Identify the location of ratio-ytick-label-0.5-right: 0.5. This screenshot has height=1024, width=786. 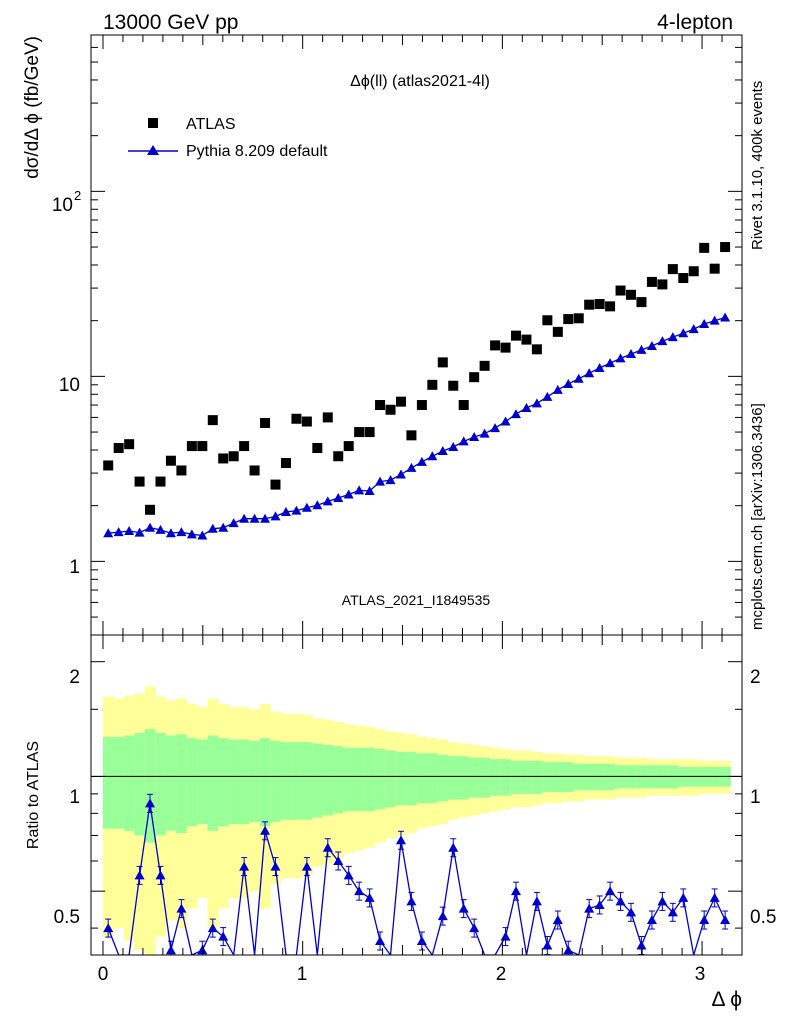
(763, 917).